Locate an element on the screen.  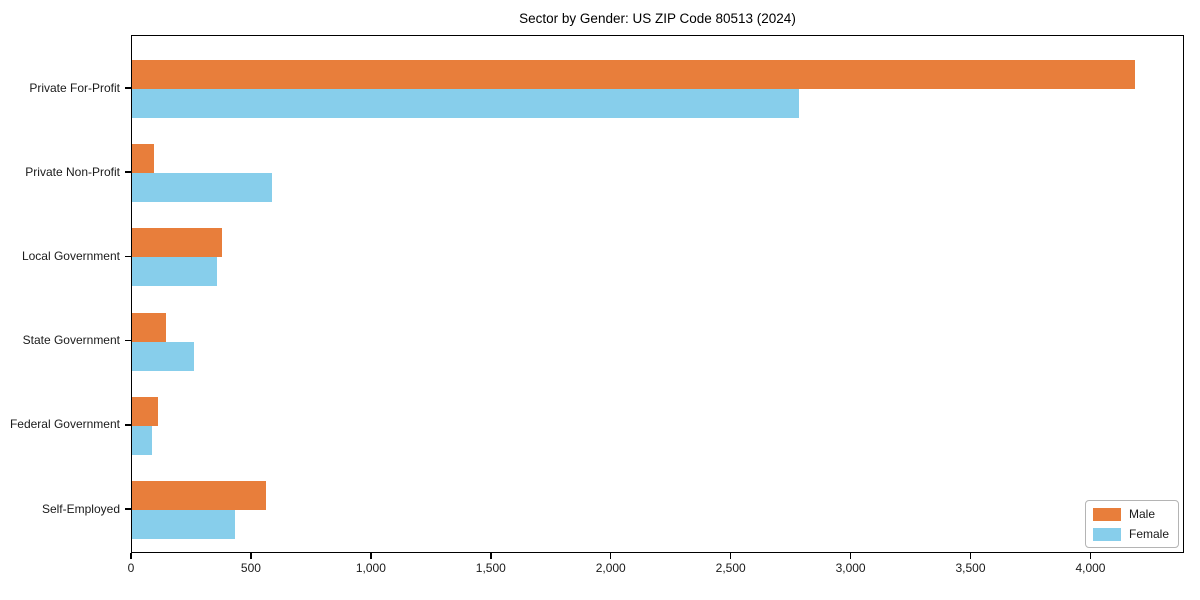
x-tick-label: 1,500 is located at coordinates (490, 568).